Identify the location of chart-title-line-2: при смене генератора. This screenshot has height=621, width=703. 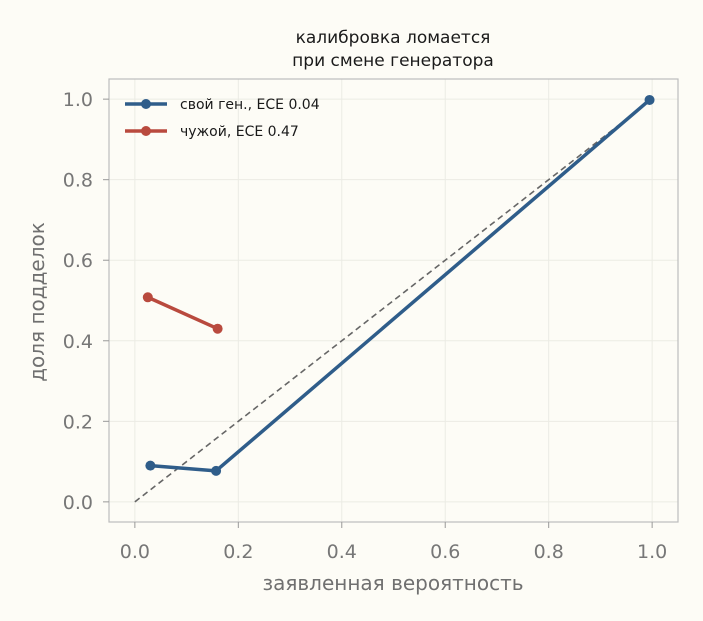
(393, 61).